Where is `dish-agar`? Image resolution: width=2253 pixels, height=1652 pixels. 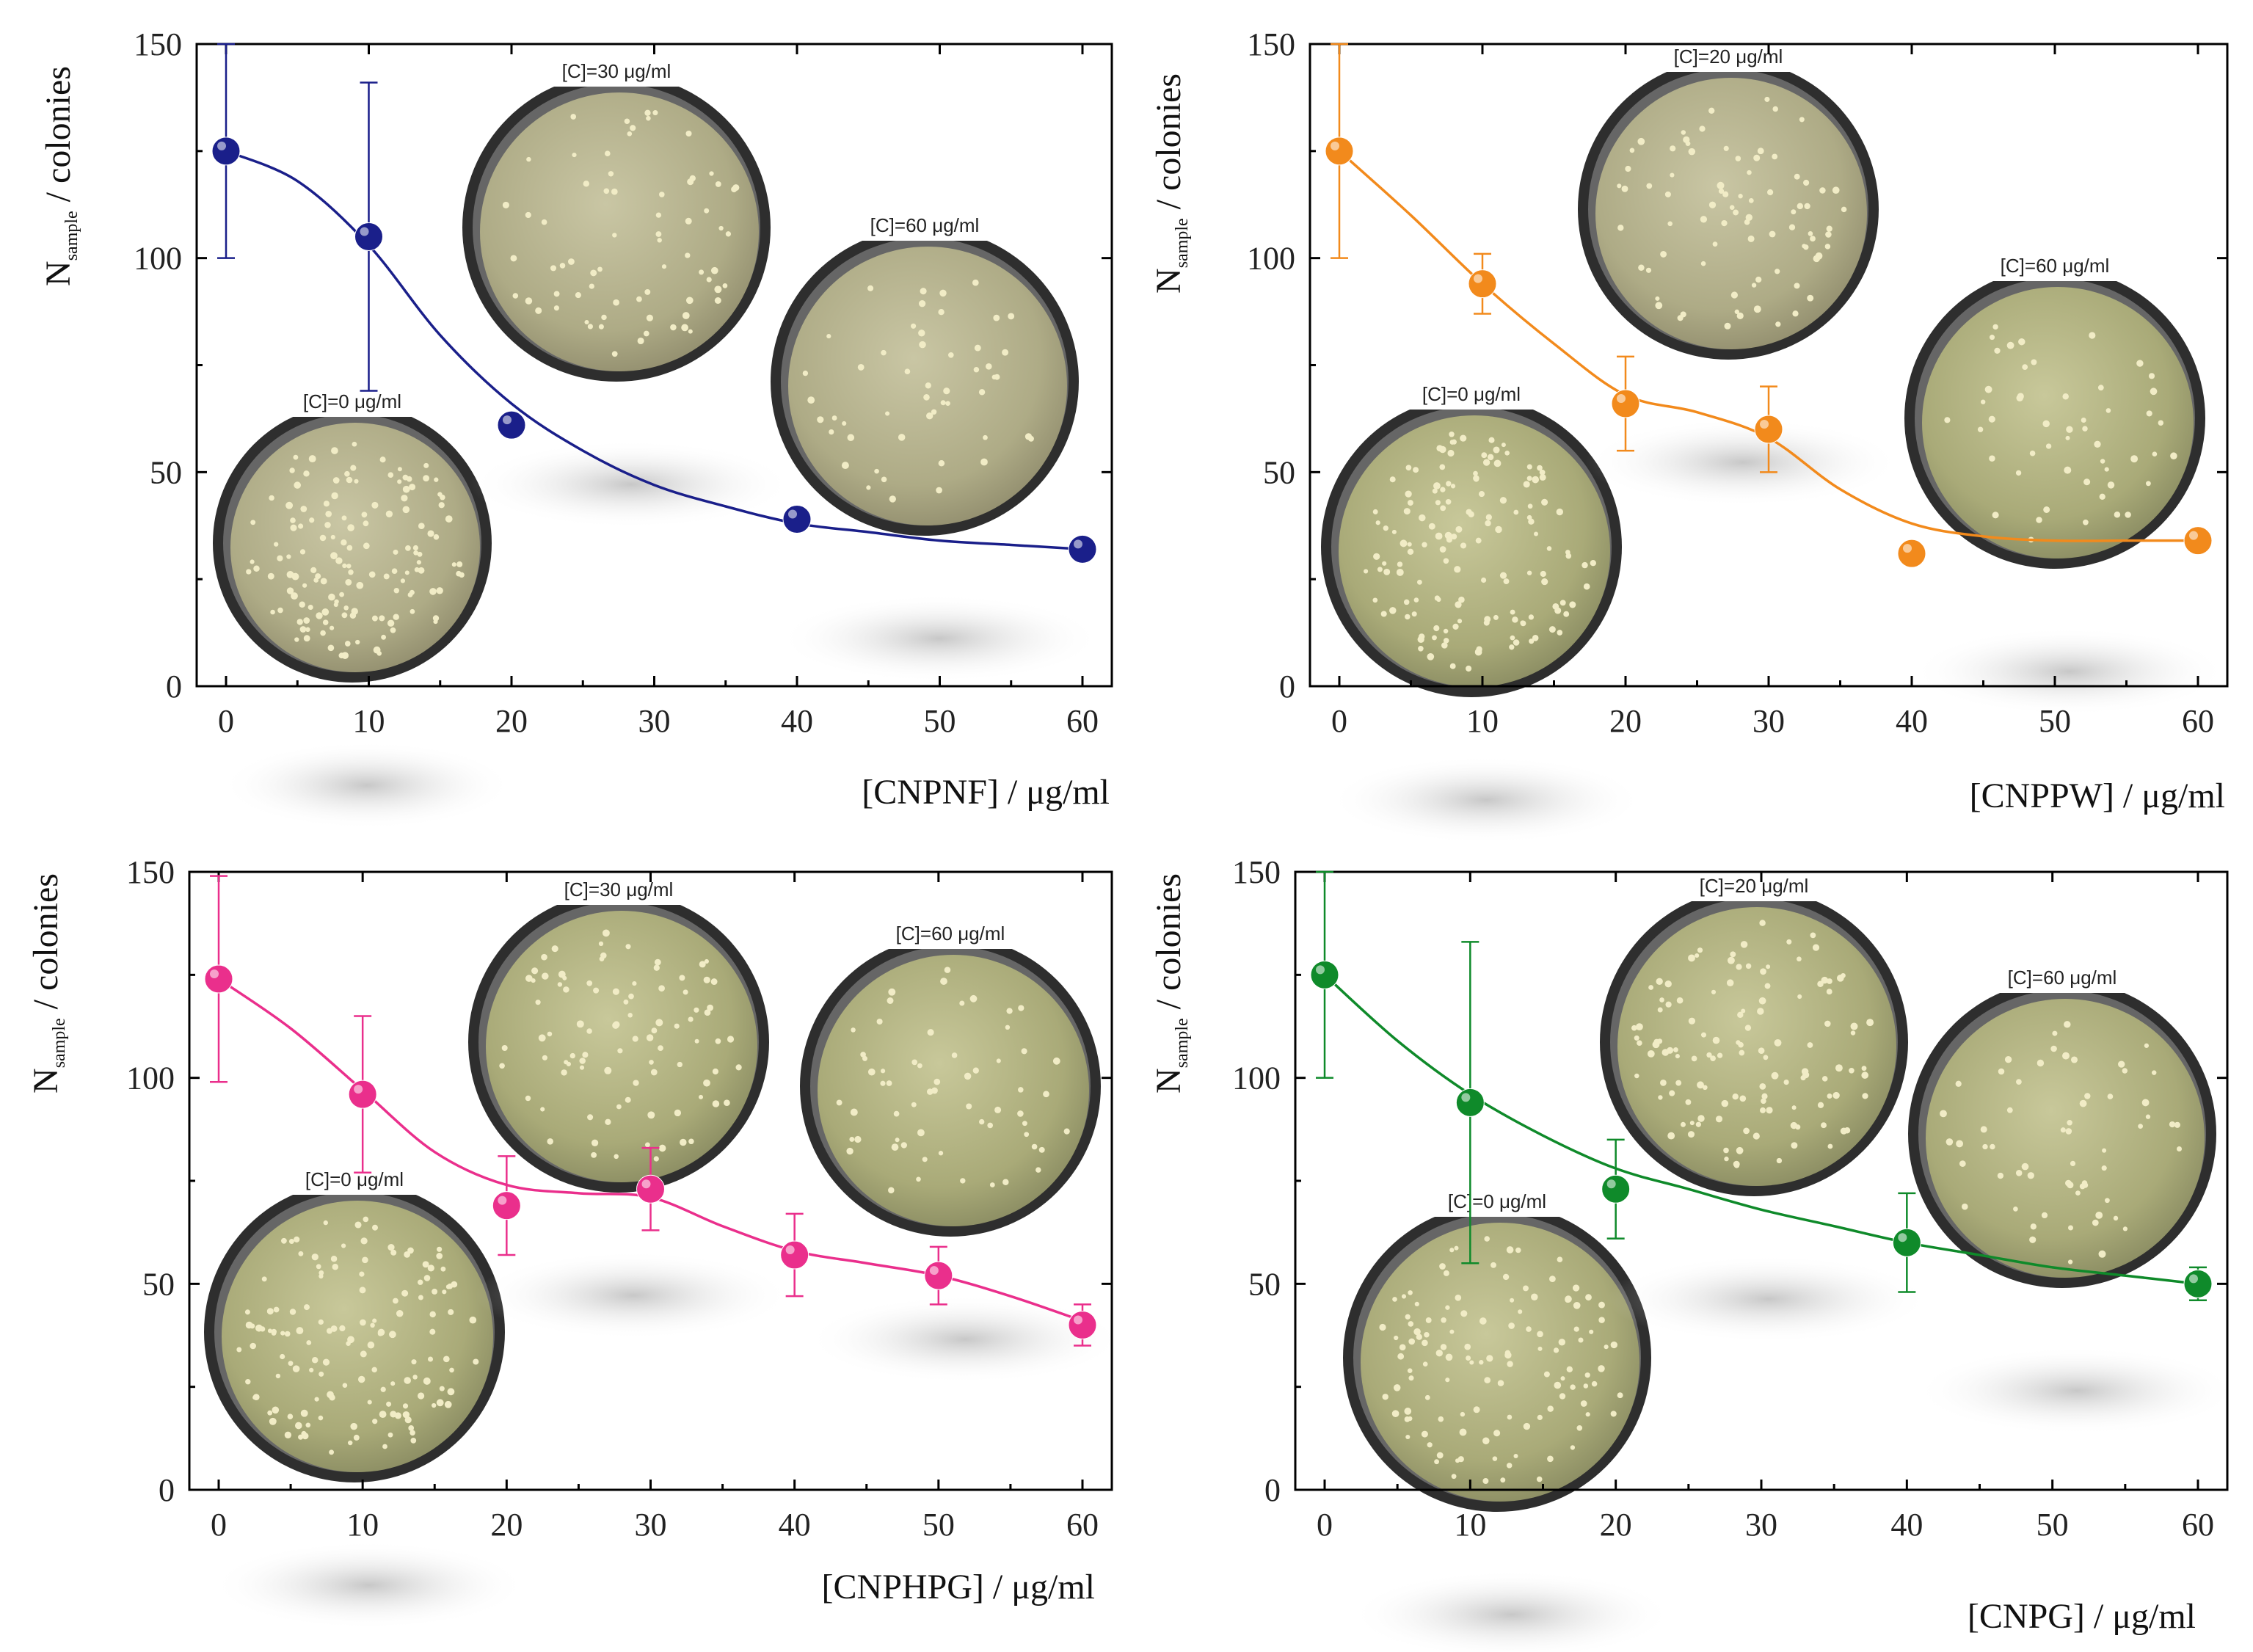 dish-agar is located at coordinates (953, 1090).